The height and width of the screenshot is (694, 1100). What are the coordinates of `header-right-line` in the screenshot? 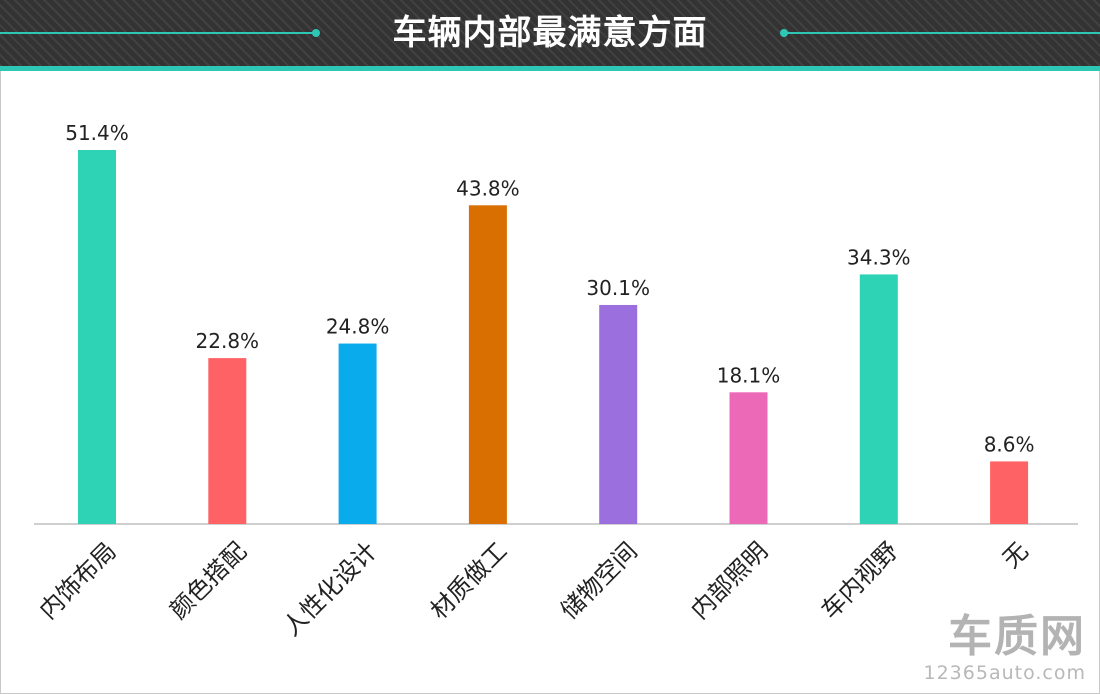 It's located at (942, 33).